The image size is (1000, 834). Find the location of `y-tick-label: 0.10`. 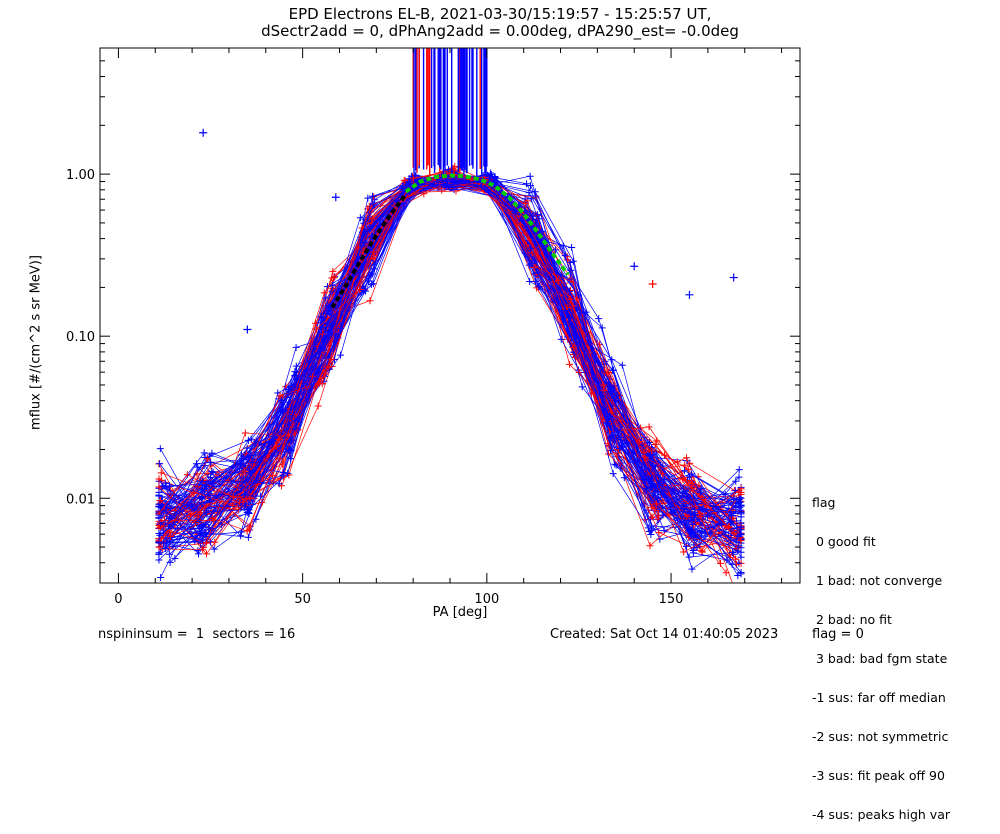

y-tick-label: 0.10 is located at coordinates (80, 337).